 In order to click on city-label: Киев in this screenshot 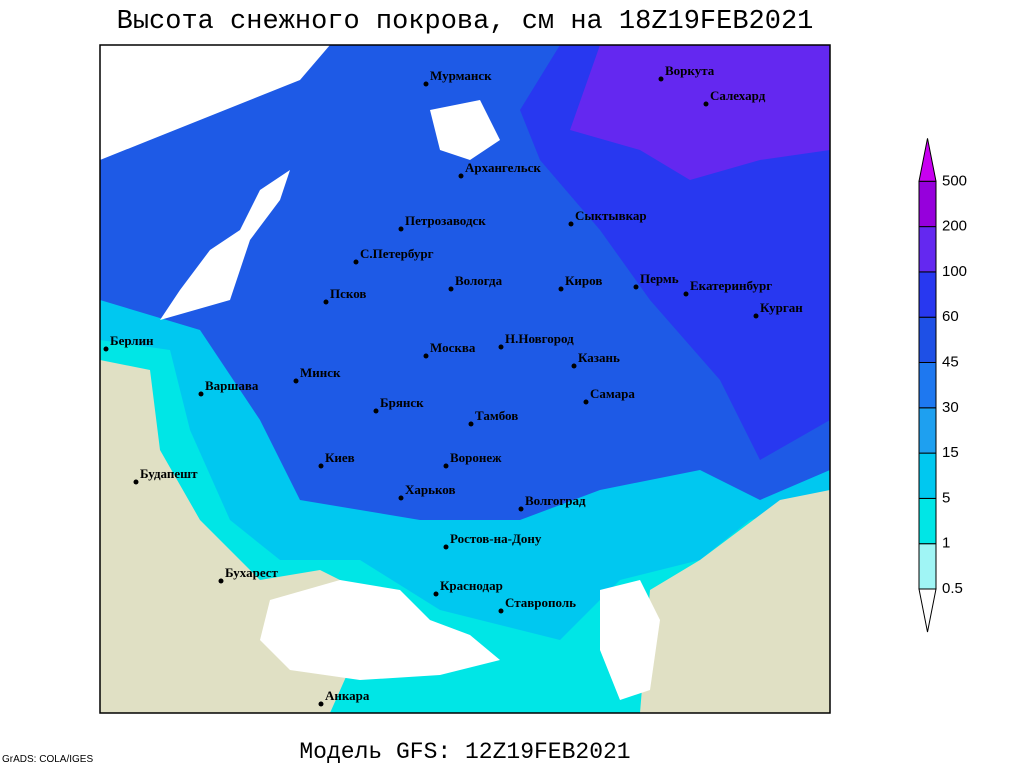, I will do `click(340, 457)`.